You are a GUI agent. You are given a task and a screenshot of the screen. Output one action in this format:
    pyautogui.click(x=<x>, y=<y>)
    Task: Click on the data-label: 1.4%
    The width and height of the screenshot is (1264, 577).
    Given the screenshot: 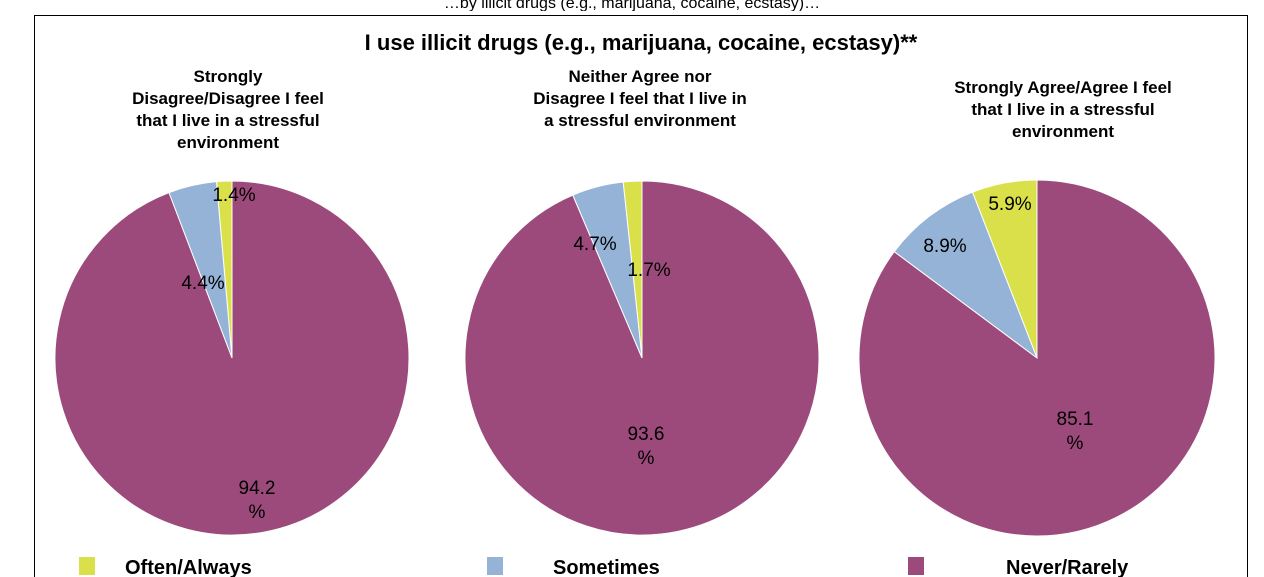 What is the action you would take?
    pyautogui.click(x=233, y=195)
    